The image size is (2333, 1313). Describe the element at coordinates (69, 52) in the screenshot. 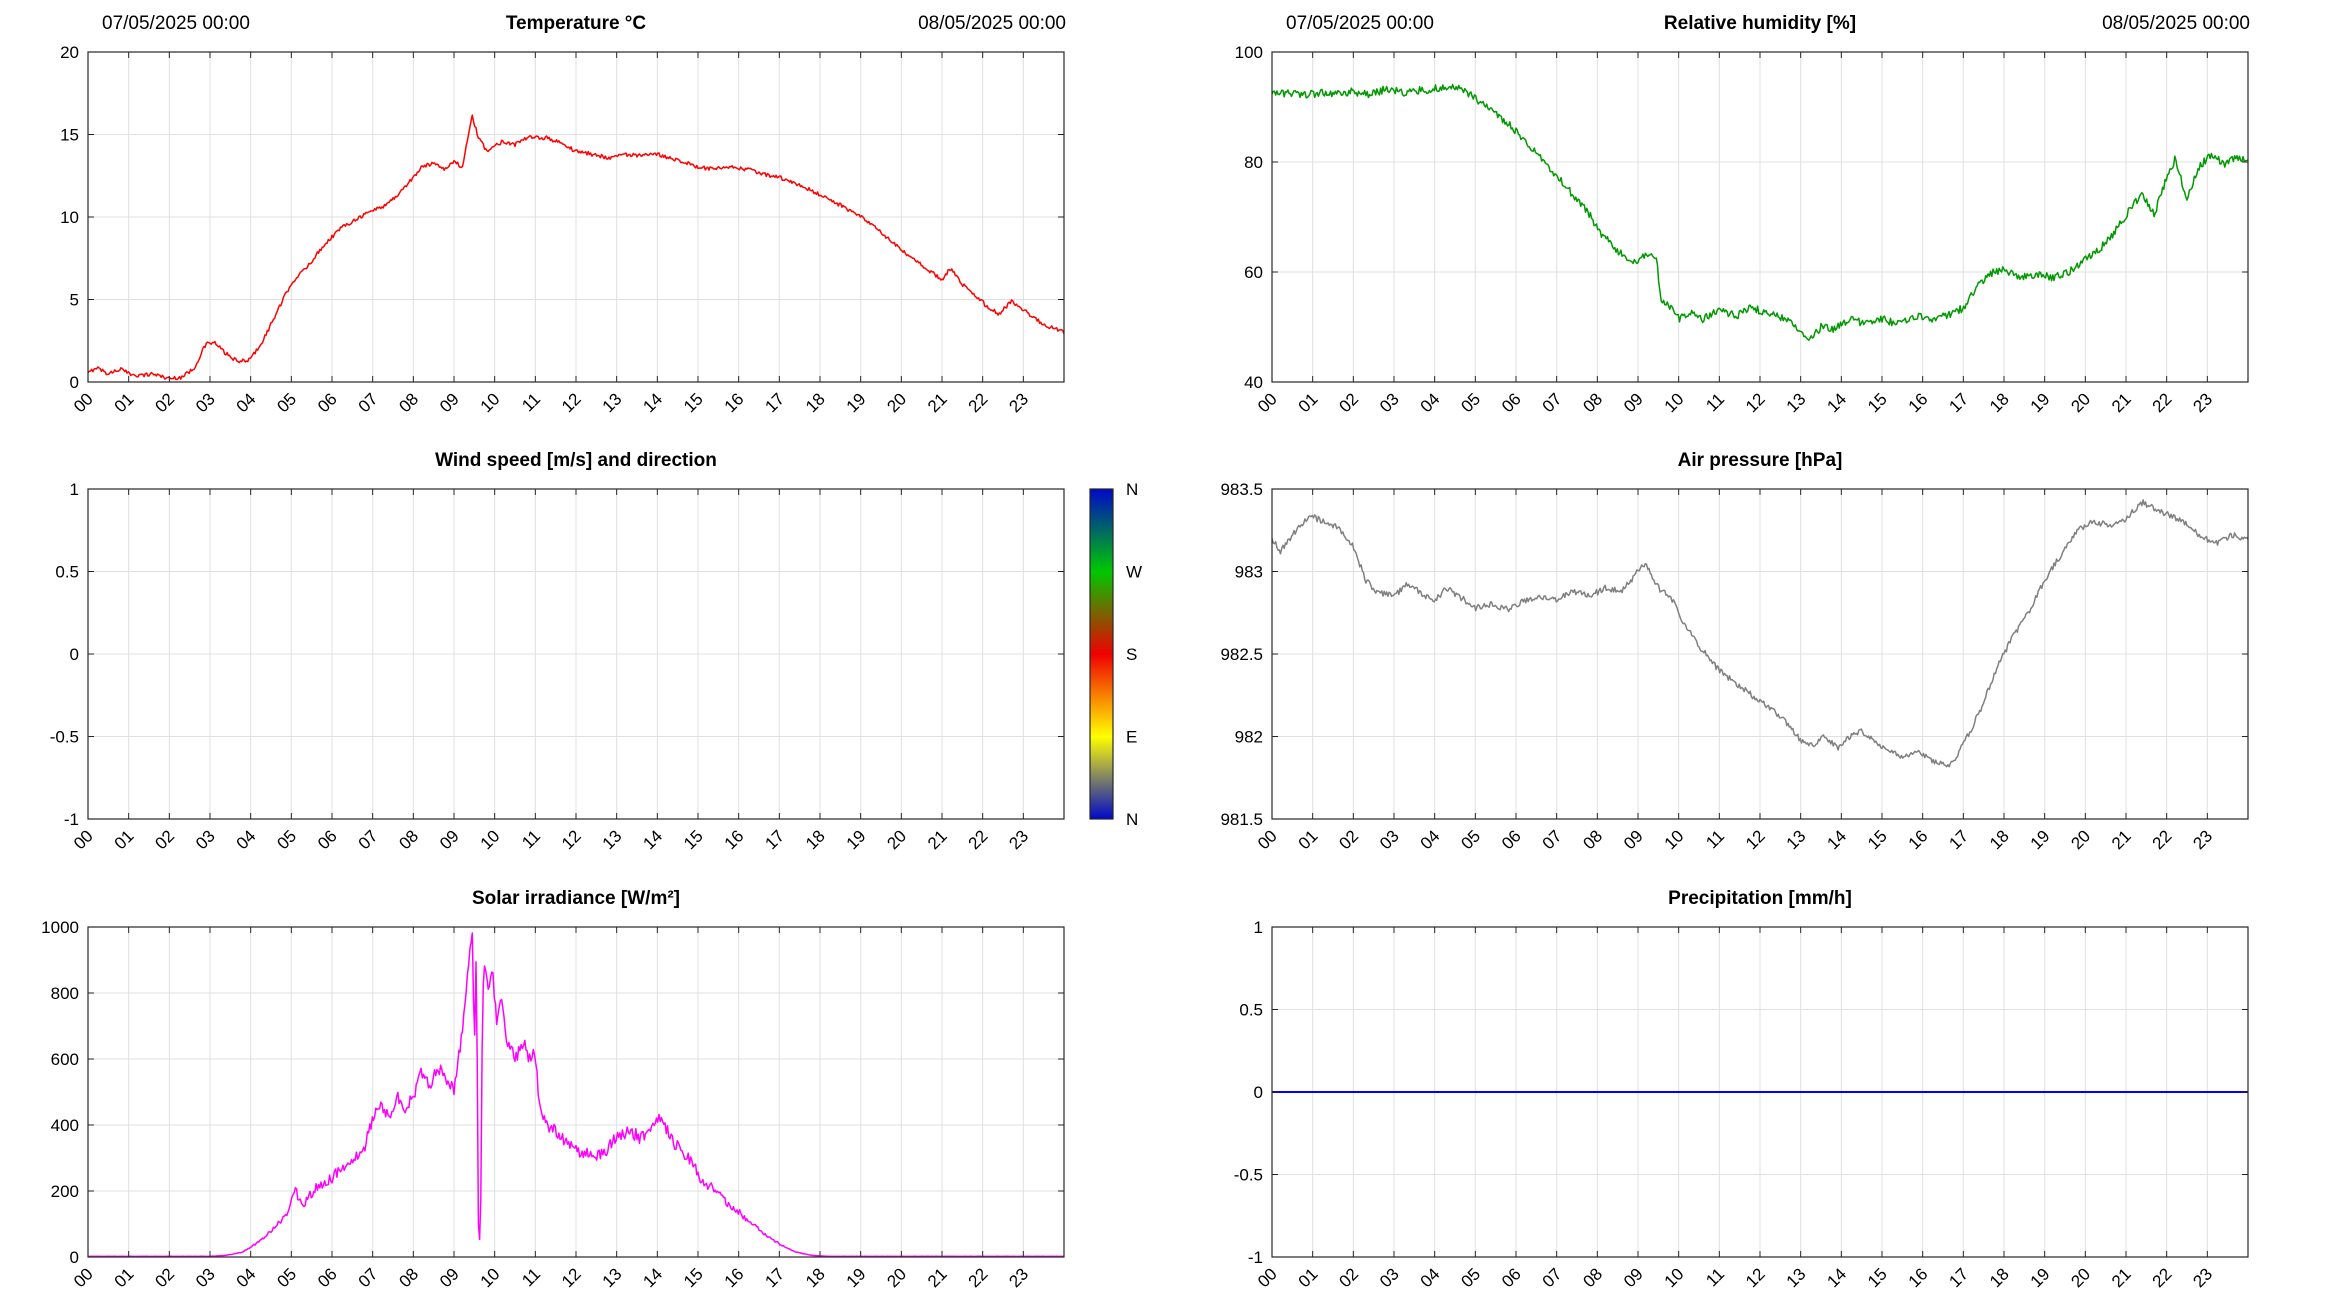

I see `y-tick-label: 20` at that location.